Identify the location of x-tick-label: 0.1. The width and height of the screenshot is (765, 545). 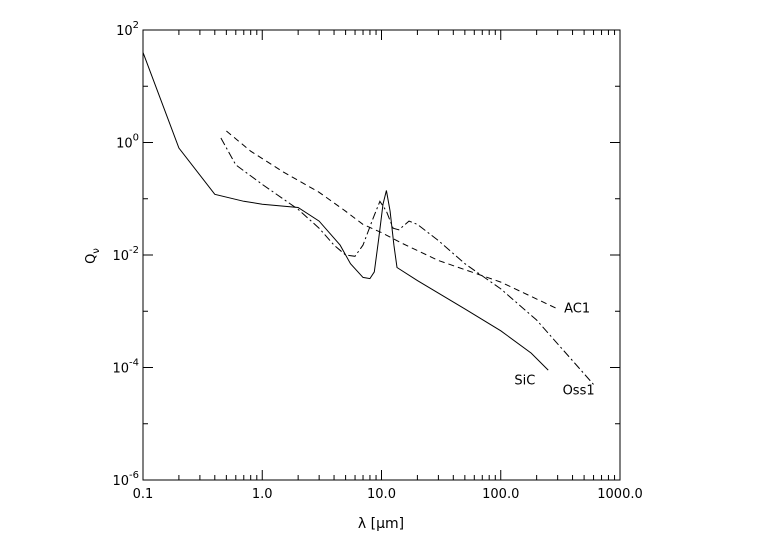
(143, 494).